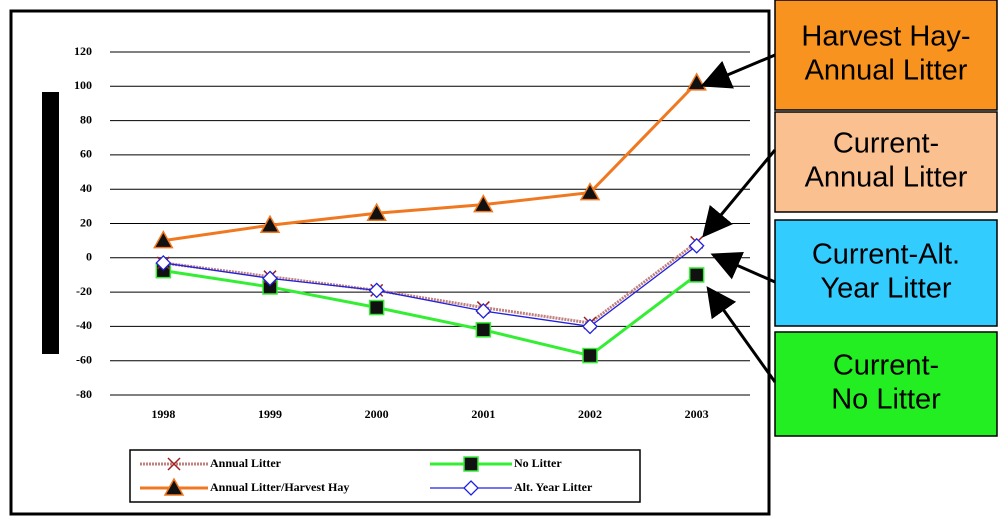 The image size is (998, 530). I want to click on annotation-text: Harvest Hay-, so click(885, 37).